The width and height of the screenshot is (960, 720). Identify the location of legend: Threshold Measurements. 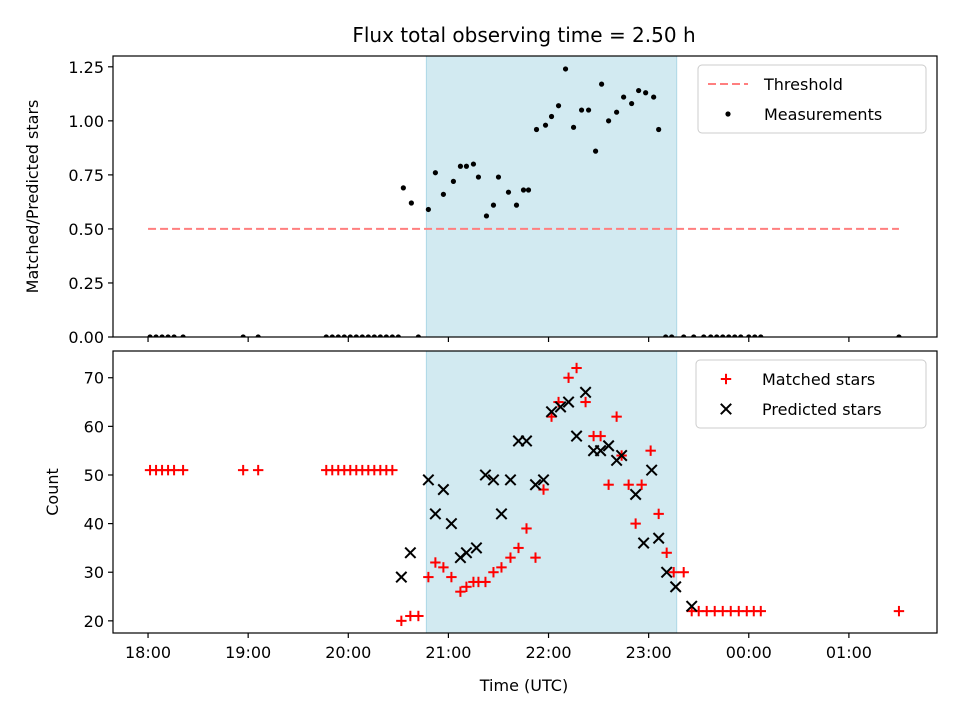
(812, 99).